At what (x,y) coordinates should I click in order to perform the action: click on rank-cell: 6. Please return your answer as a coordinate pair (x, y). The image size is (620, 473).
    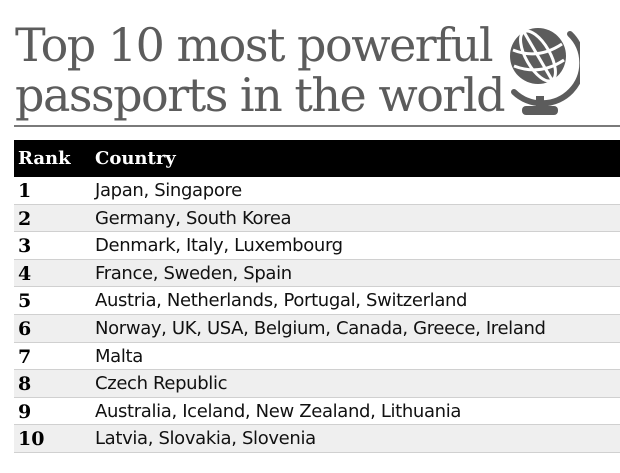
    Looking at the image, I should click on (25, 328).